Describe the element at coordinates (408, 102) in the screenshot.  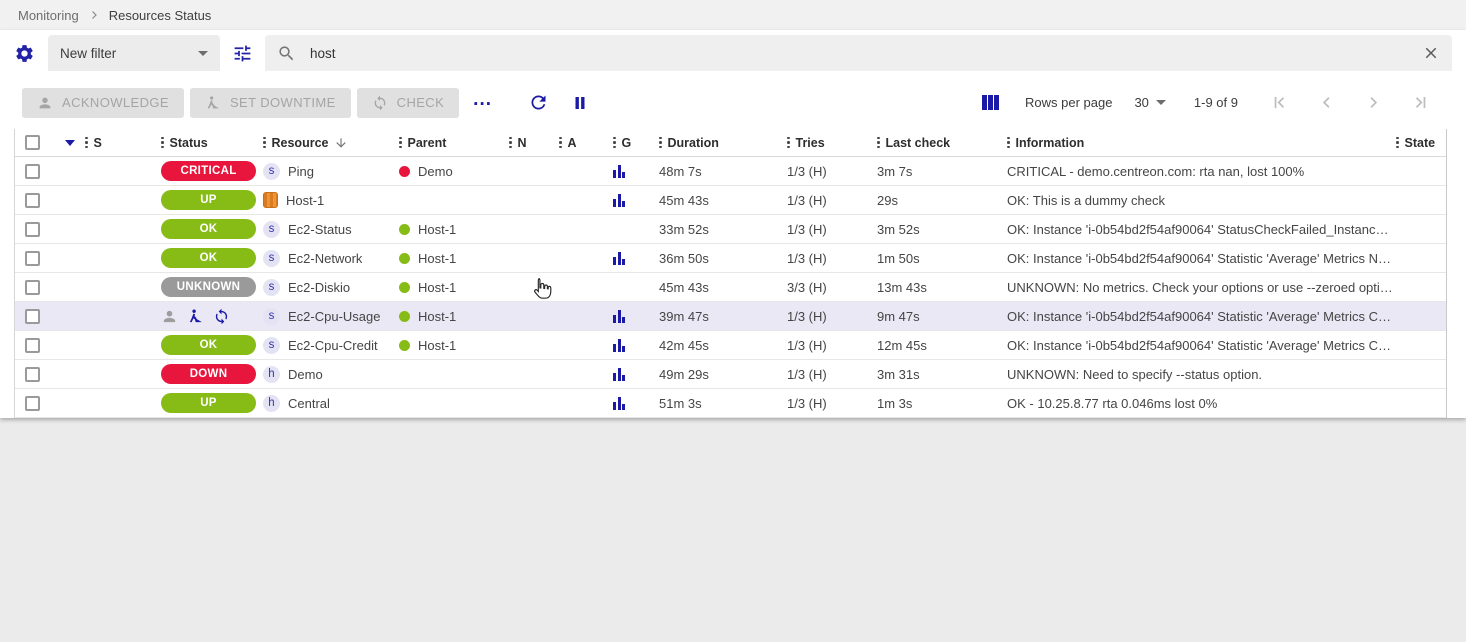
I see `check-button: CHECK` at that location.